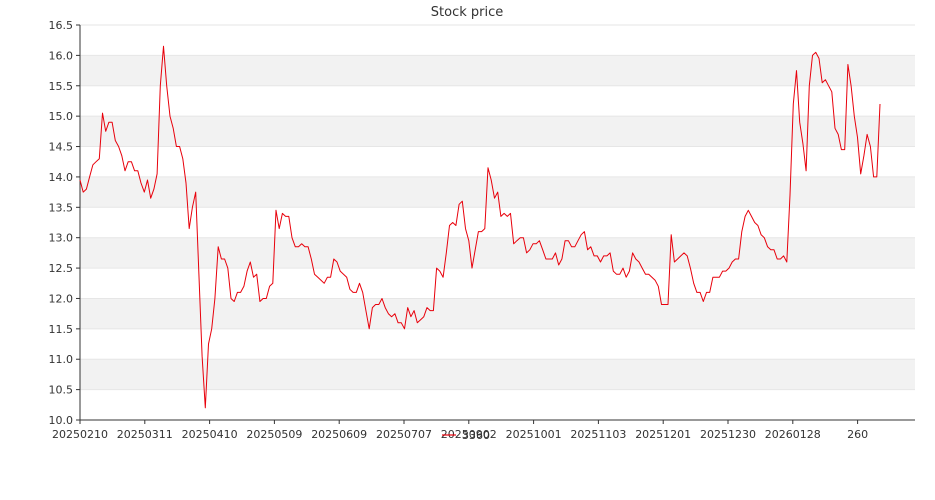  Describe the element at coordinates (274, 434) in the screenshot. I see `x-tick-label: 20250509` at that location.